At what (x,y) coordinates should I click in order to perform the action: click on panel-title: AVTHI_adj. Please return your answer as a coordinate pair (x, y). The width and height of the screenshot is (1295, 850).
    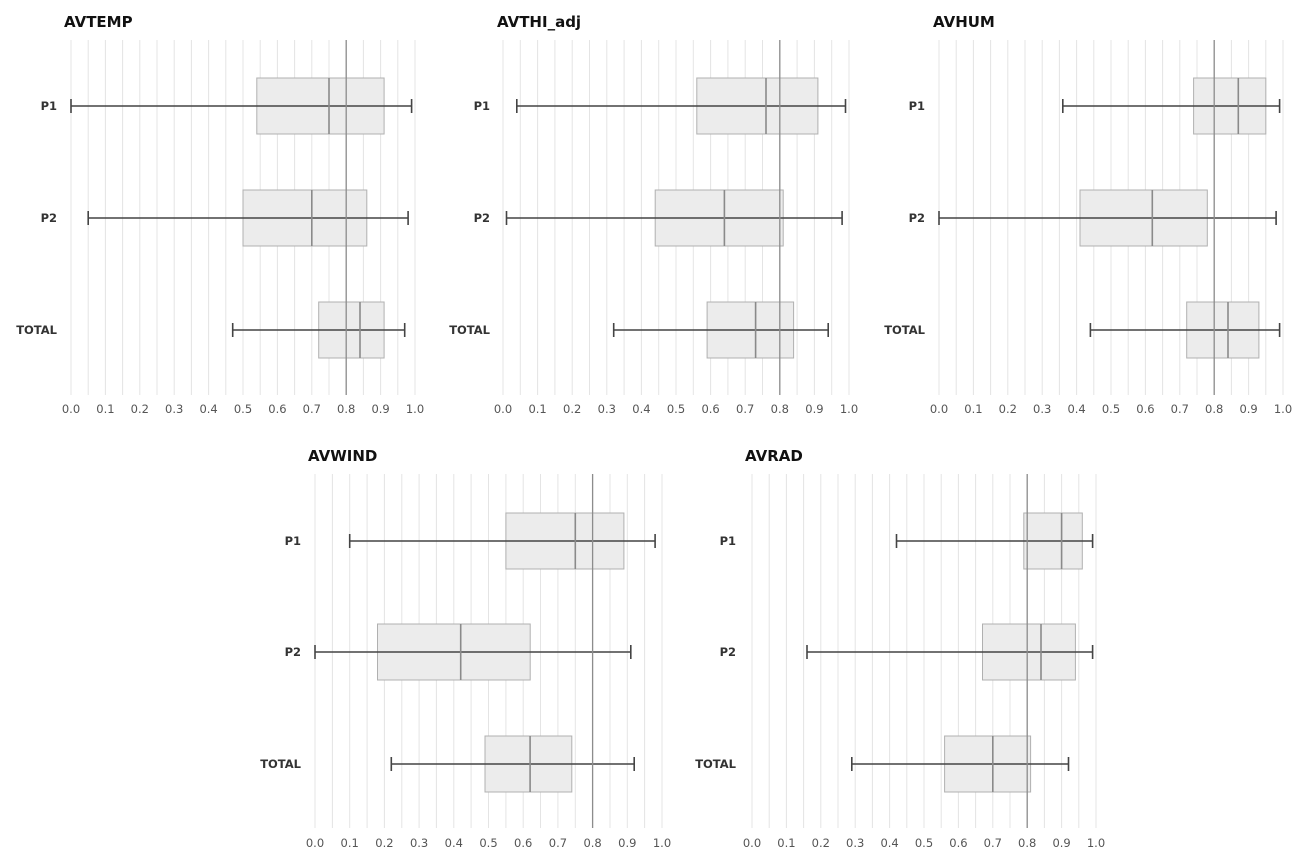
    Looking at the image, I should click on (539, 22).